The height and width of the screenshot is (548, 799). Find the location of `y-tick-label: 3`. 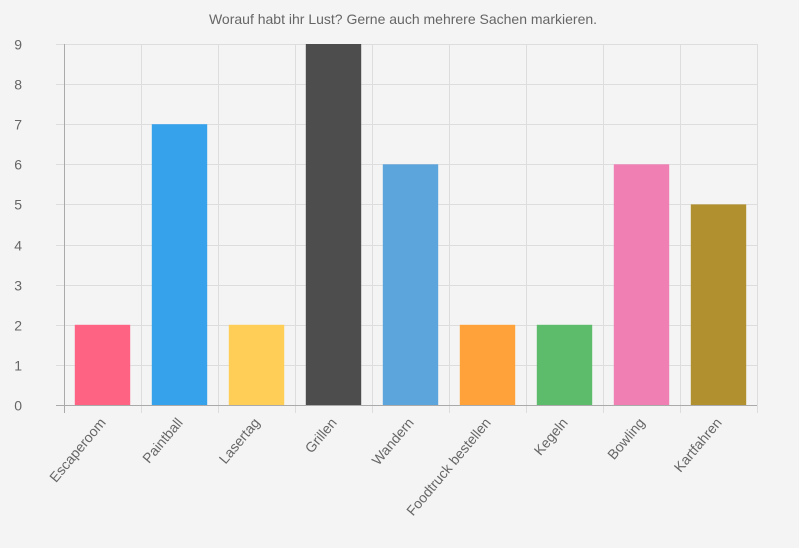

y-tick-label: 3 is located at coordinates (18, 286).